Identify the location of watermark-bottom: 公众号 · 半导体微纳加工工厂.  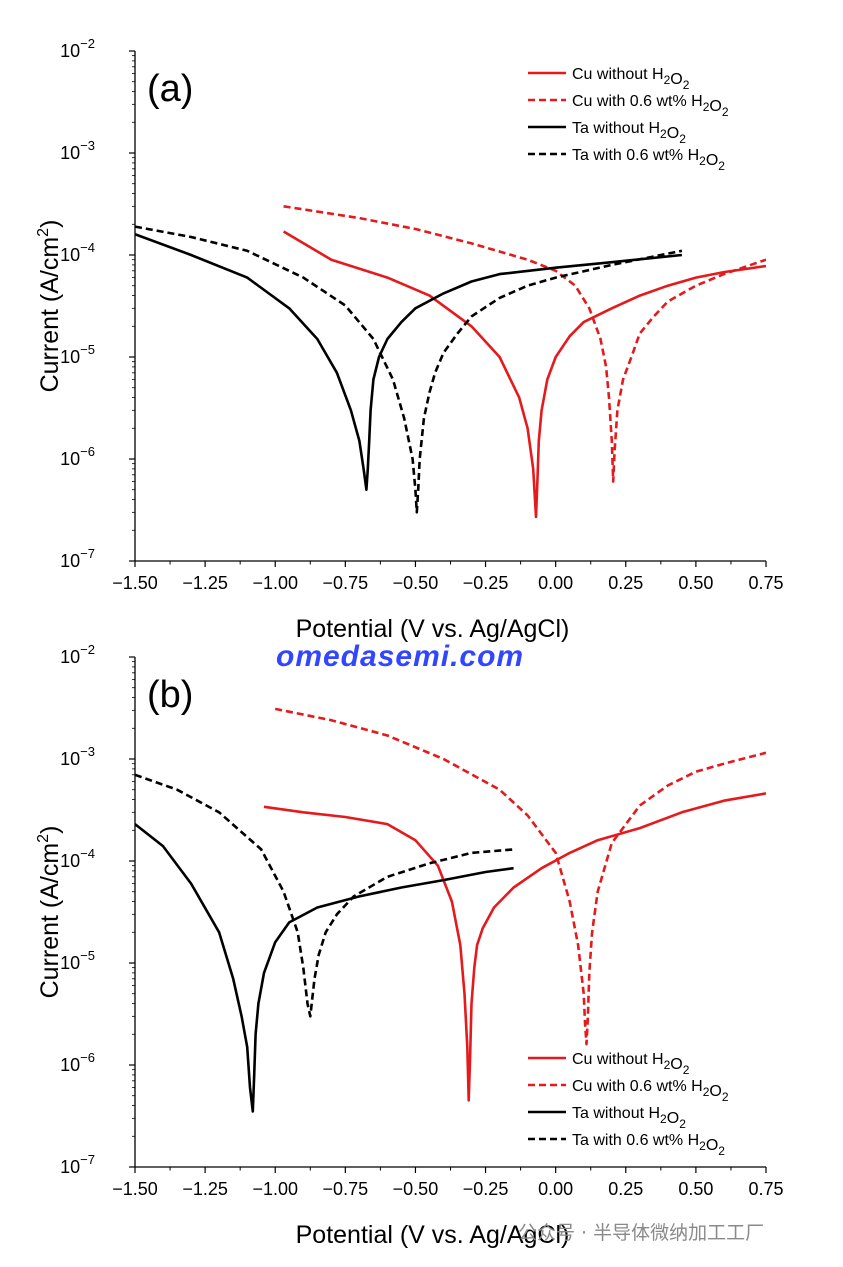
(641, 1233).